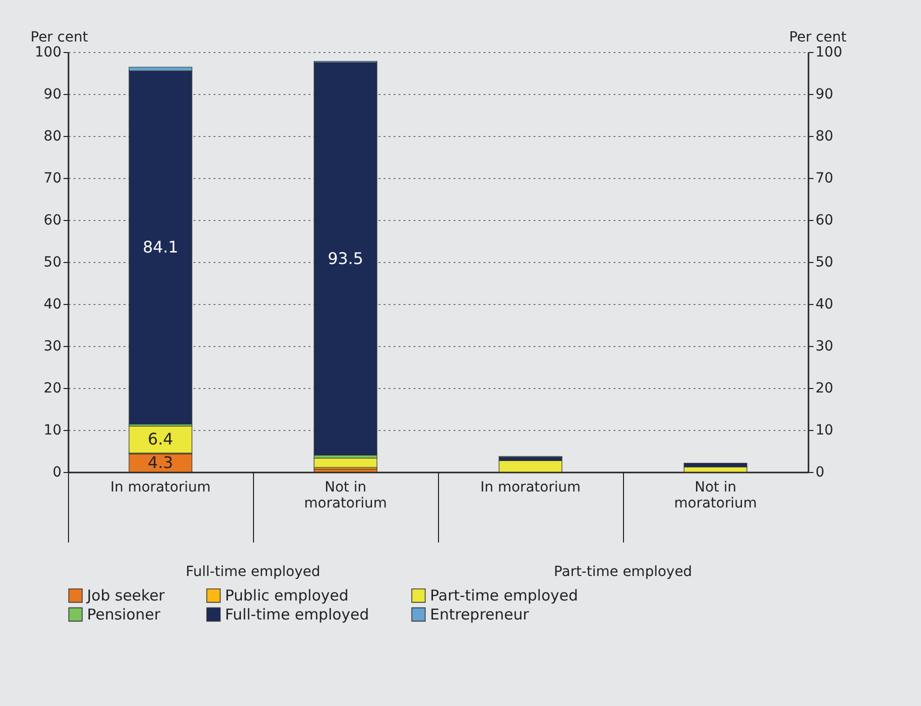 Image resolution: width=921 pixels, height=706 pixels. Describe the element at coordinates (504, 595) in the screenshot. I see `legend-label: Part-time employed` at that location.